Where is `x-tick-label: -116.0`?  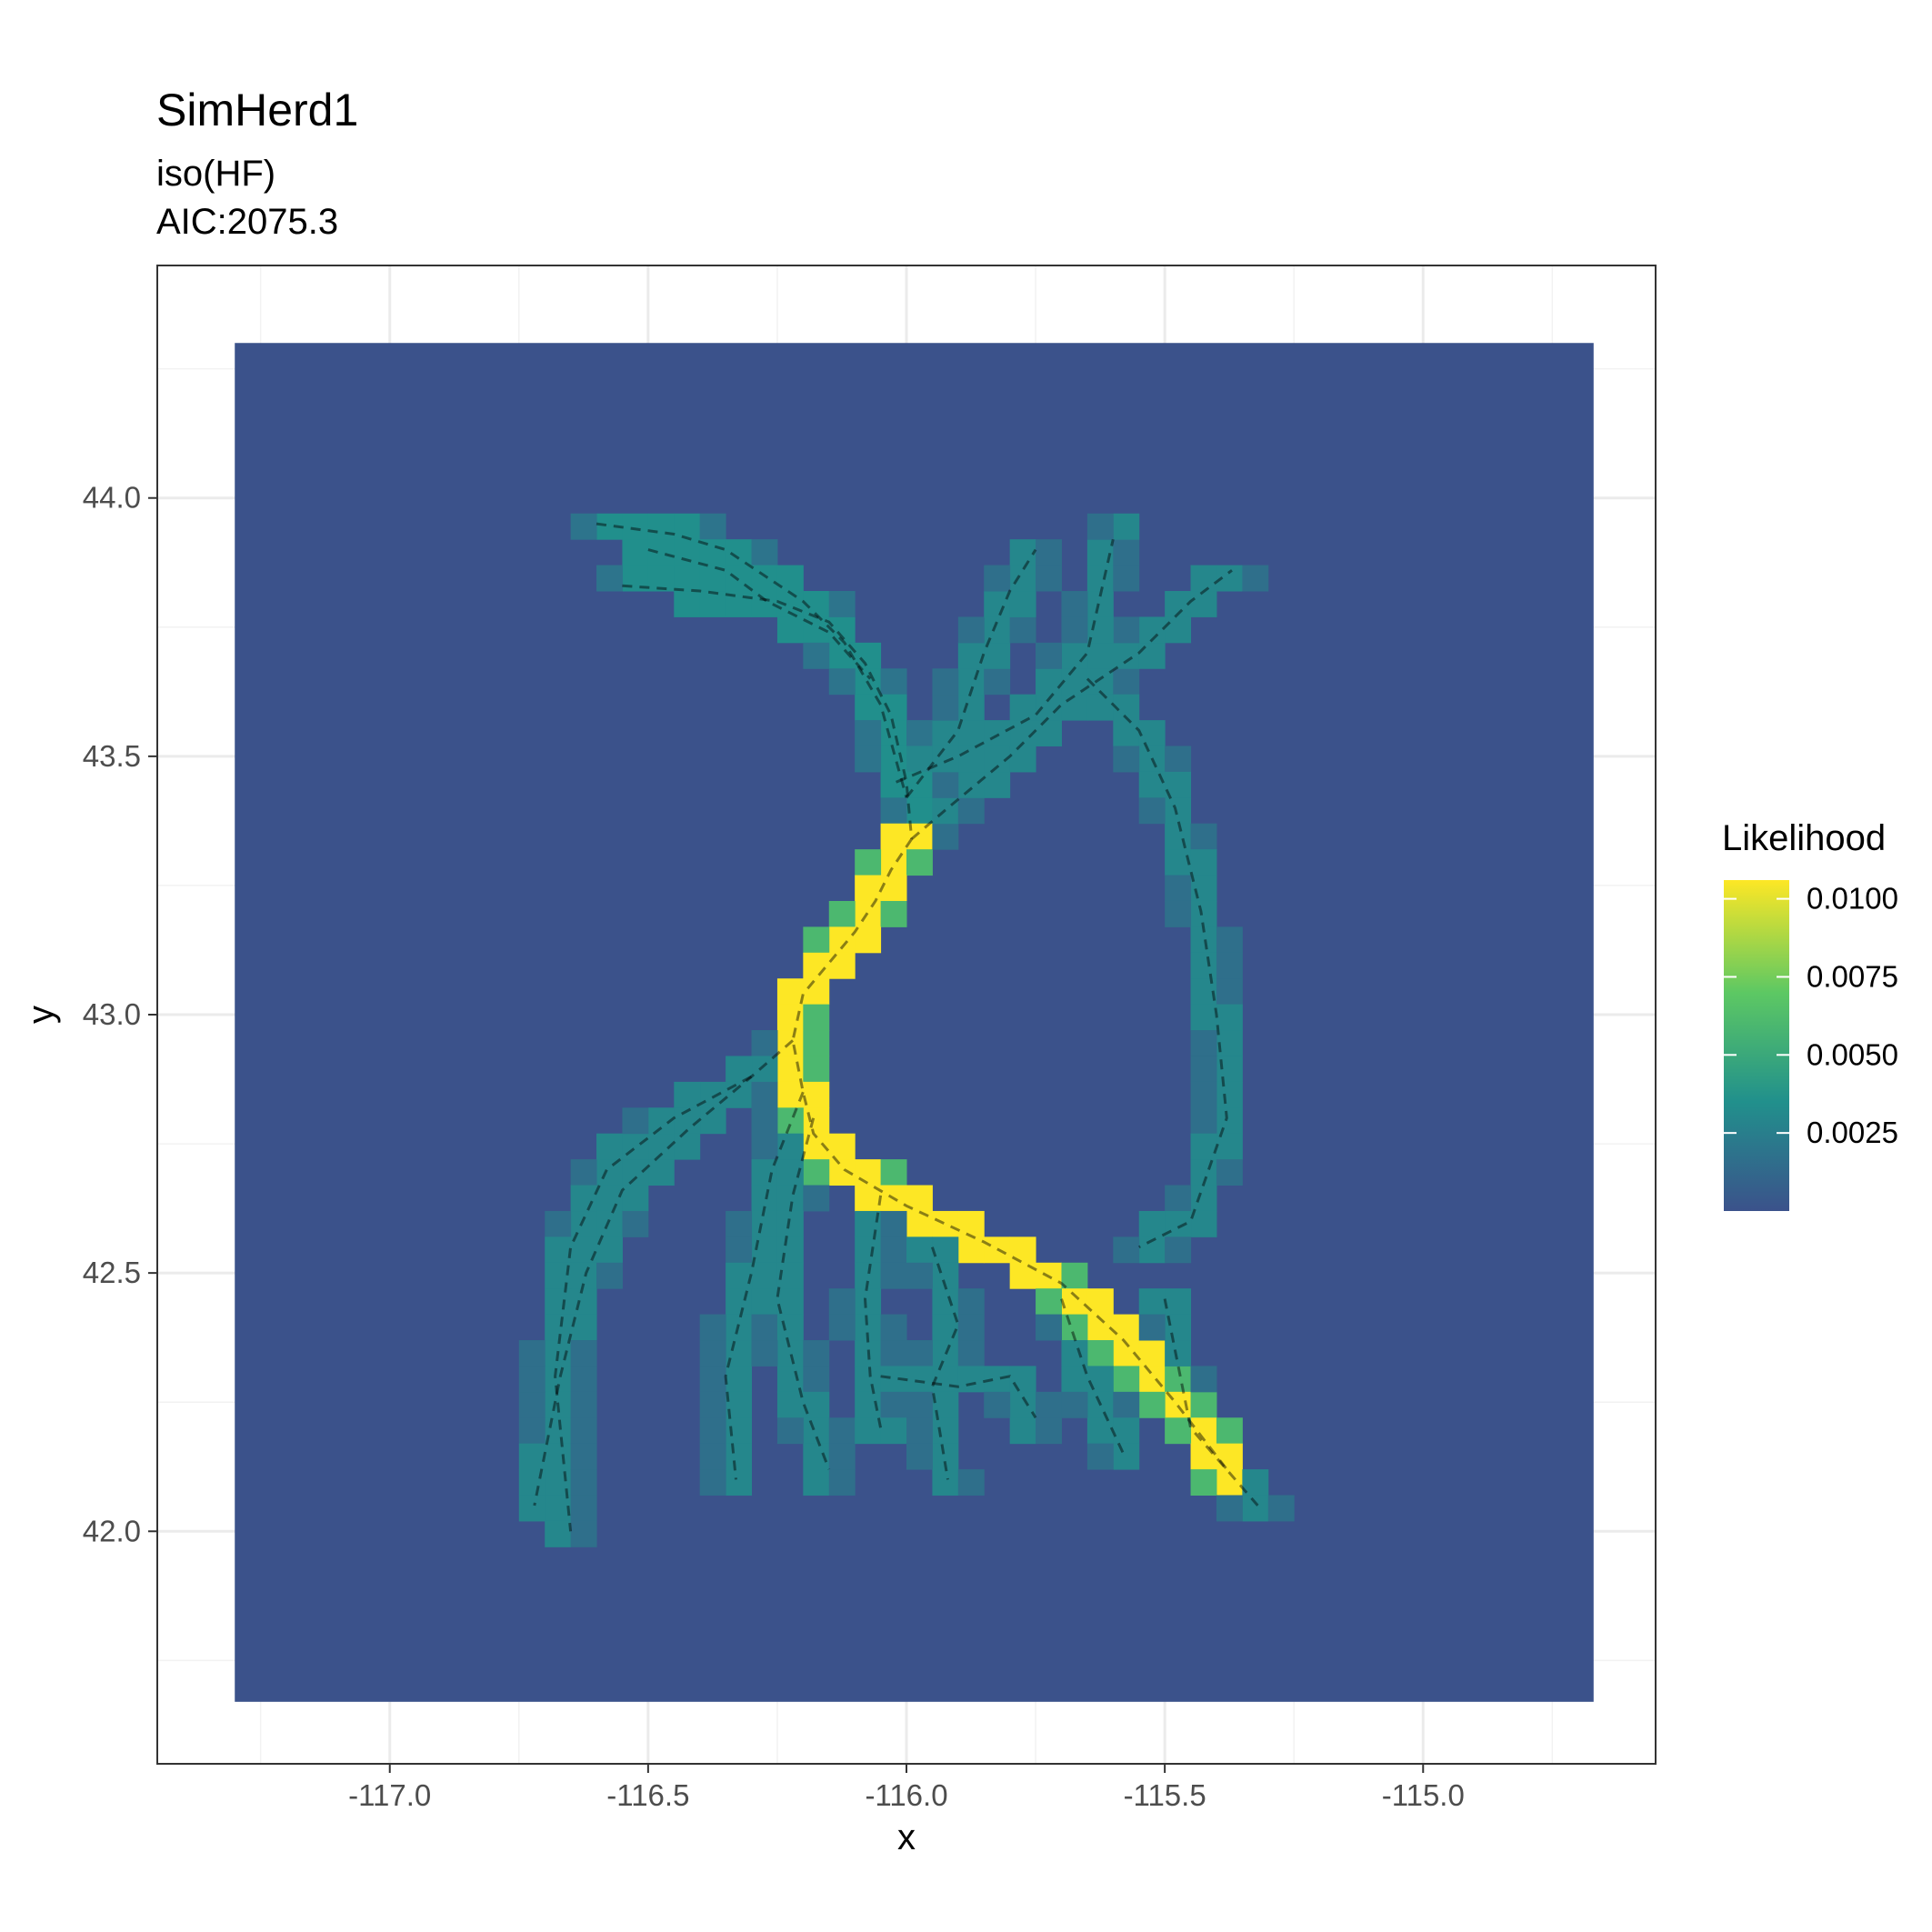 x-tick-label: -116.0 is located at coordinates (906, 1795).